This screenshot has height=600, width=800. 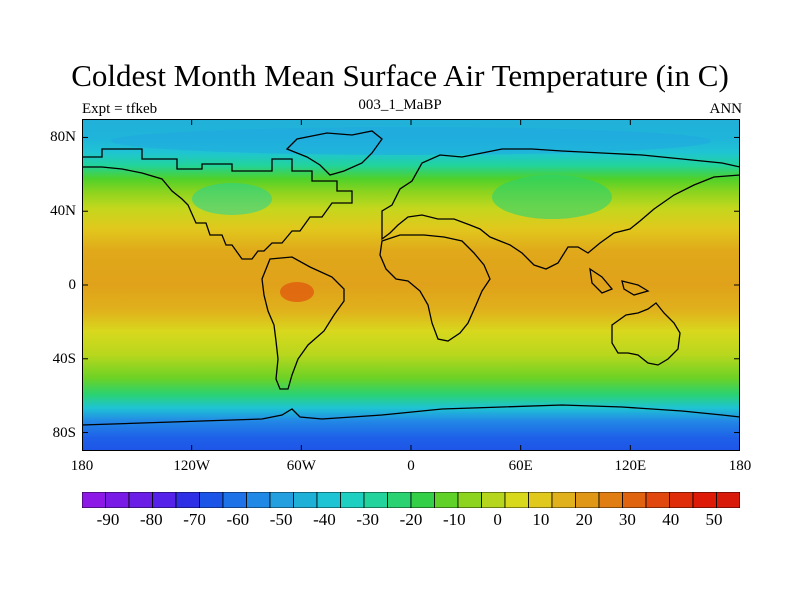 What do you see at coordinates (541, 519) in the screenshot?
I see `colorbar-label: 10` at bounding box center [541, 519].